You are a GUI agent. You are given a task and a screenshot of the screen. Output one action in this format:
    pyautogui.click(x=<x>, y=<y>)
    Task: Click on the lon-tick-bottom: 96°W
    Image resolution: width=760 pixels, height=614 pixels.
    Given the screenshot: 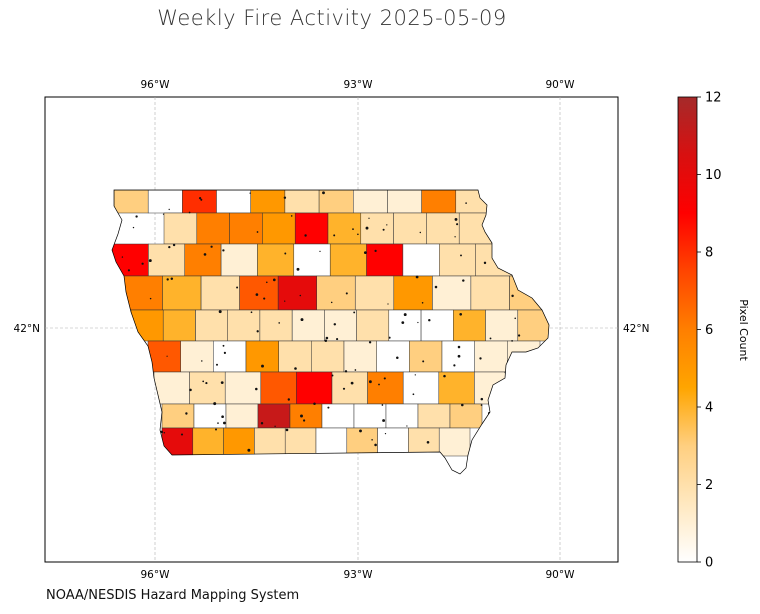 What is the action you would take?
    pyautogui.click(x=156, y=575)
    